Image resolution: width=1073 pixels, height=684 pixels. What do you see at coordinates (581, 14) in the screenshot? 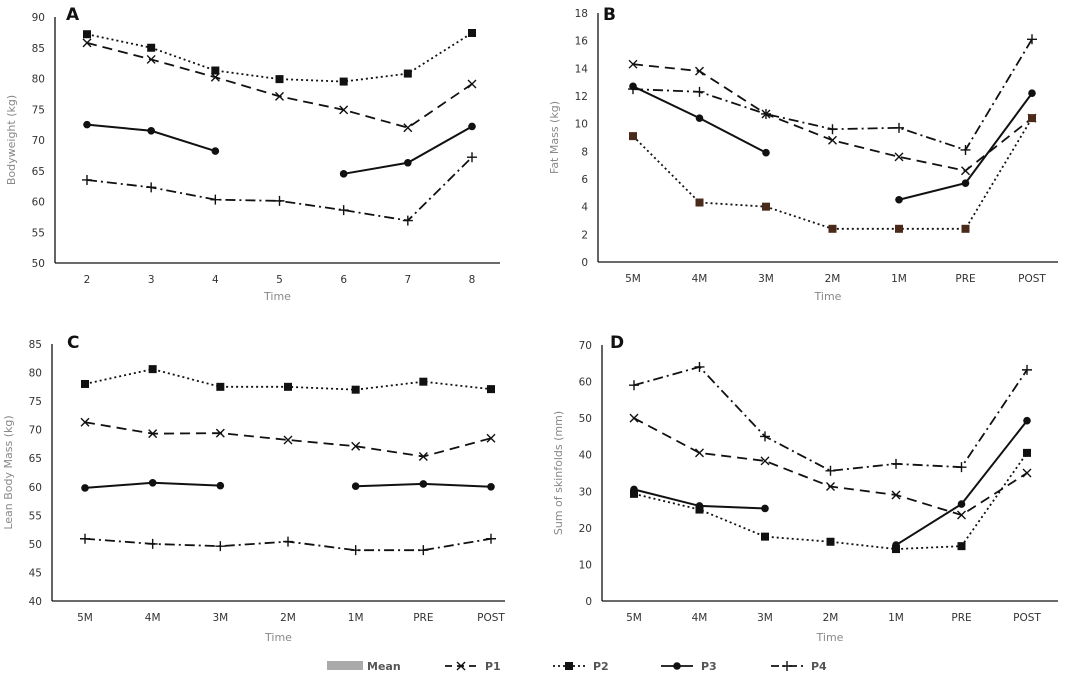
I see `y-tick-label: 18` at bounding box center [581, 14].